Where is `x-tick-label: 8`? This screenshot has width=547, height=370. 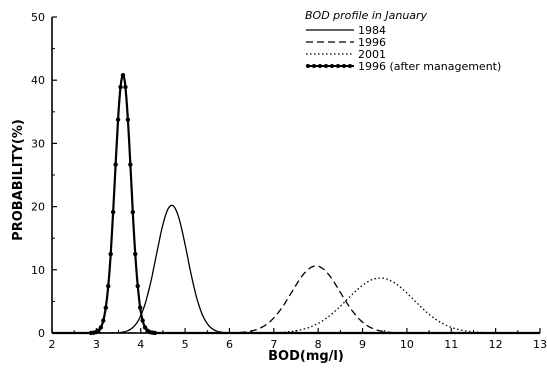
x-tick-label: 8 is located at coordinates (318, 344).